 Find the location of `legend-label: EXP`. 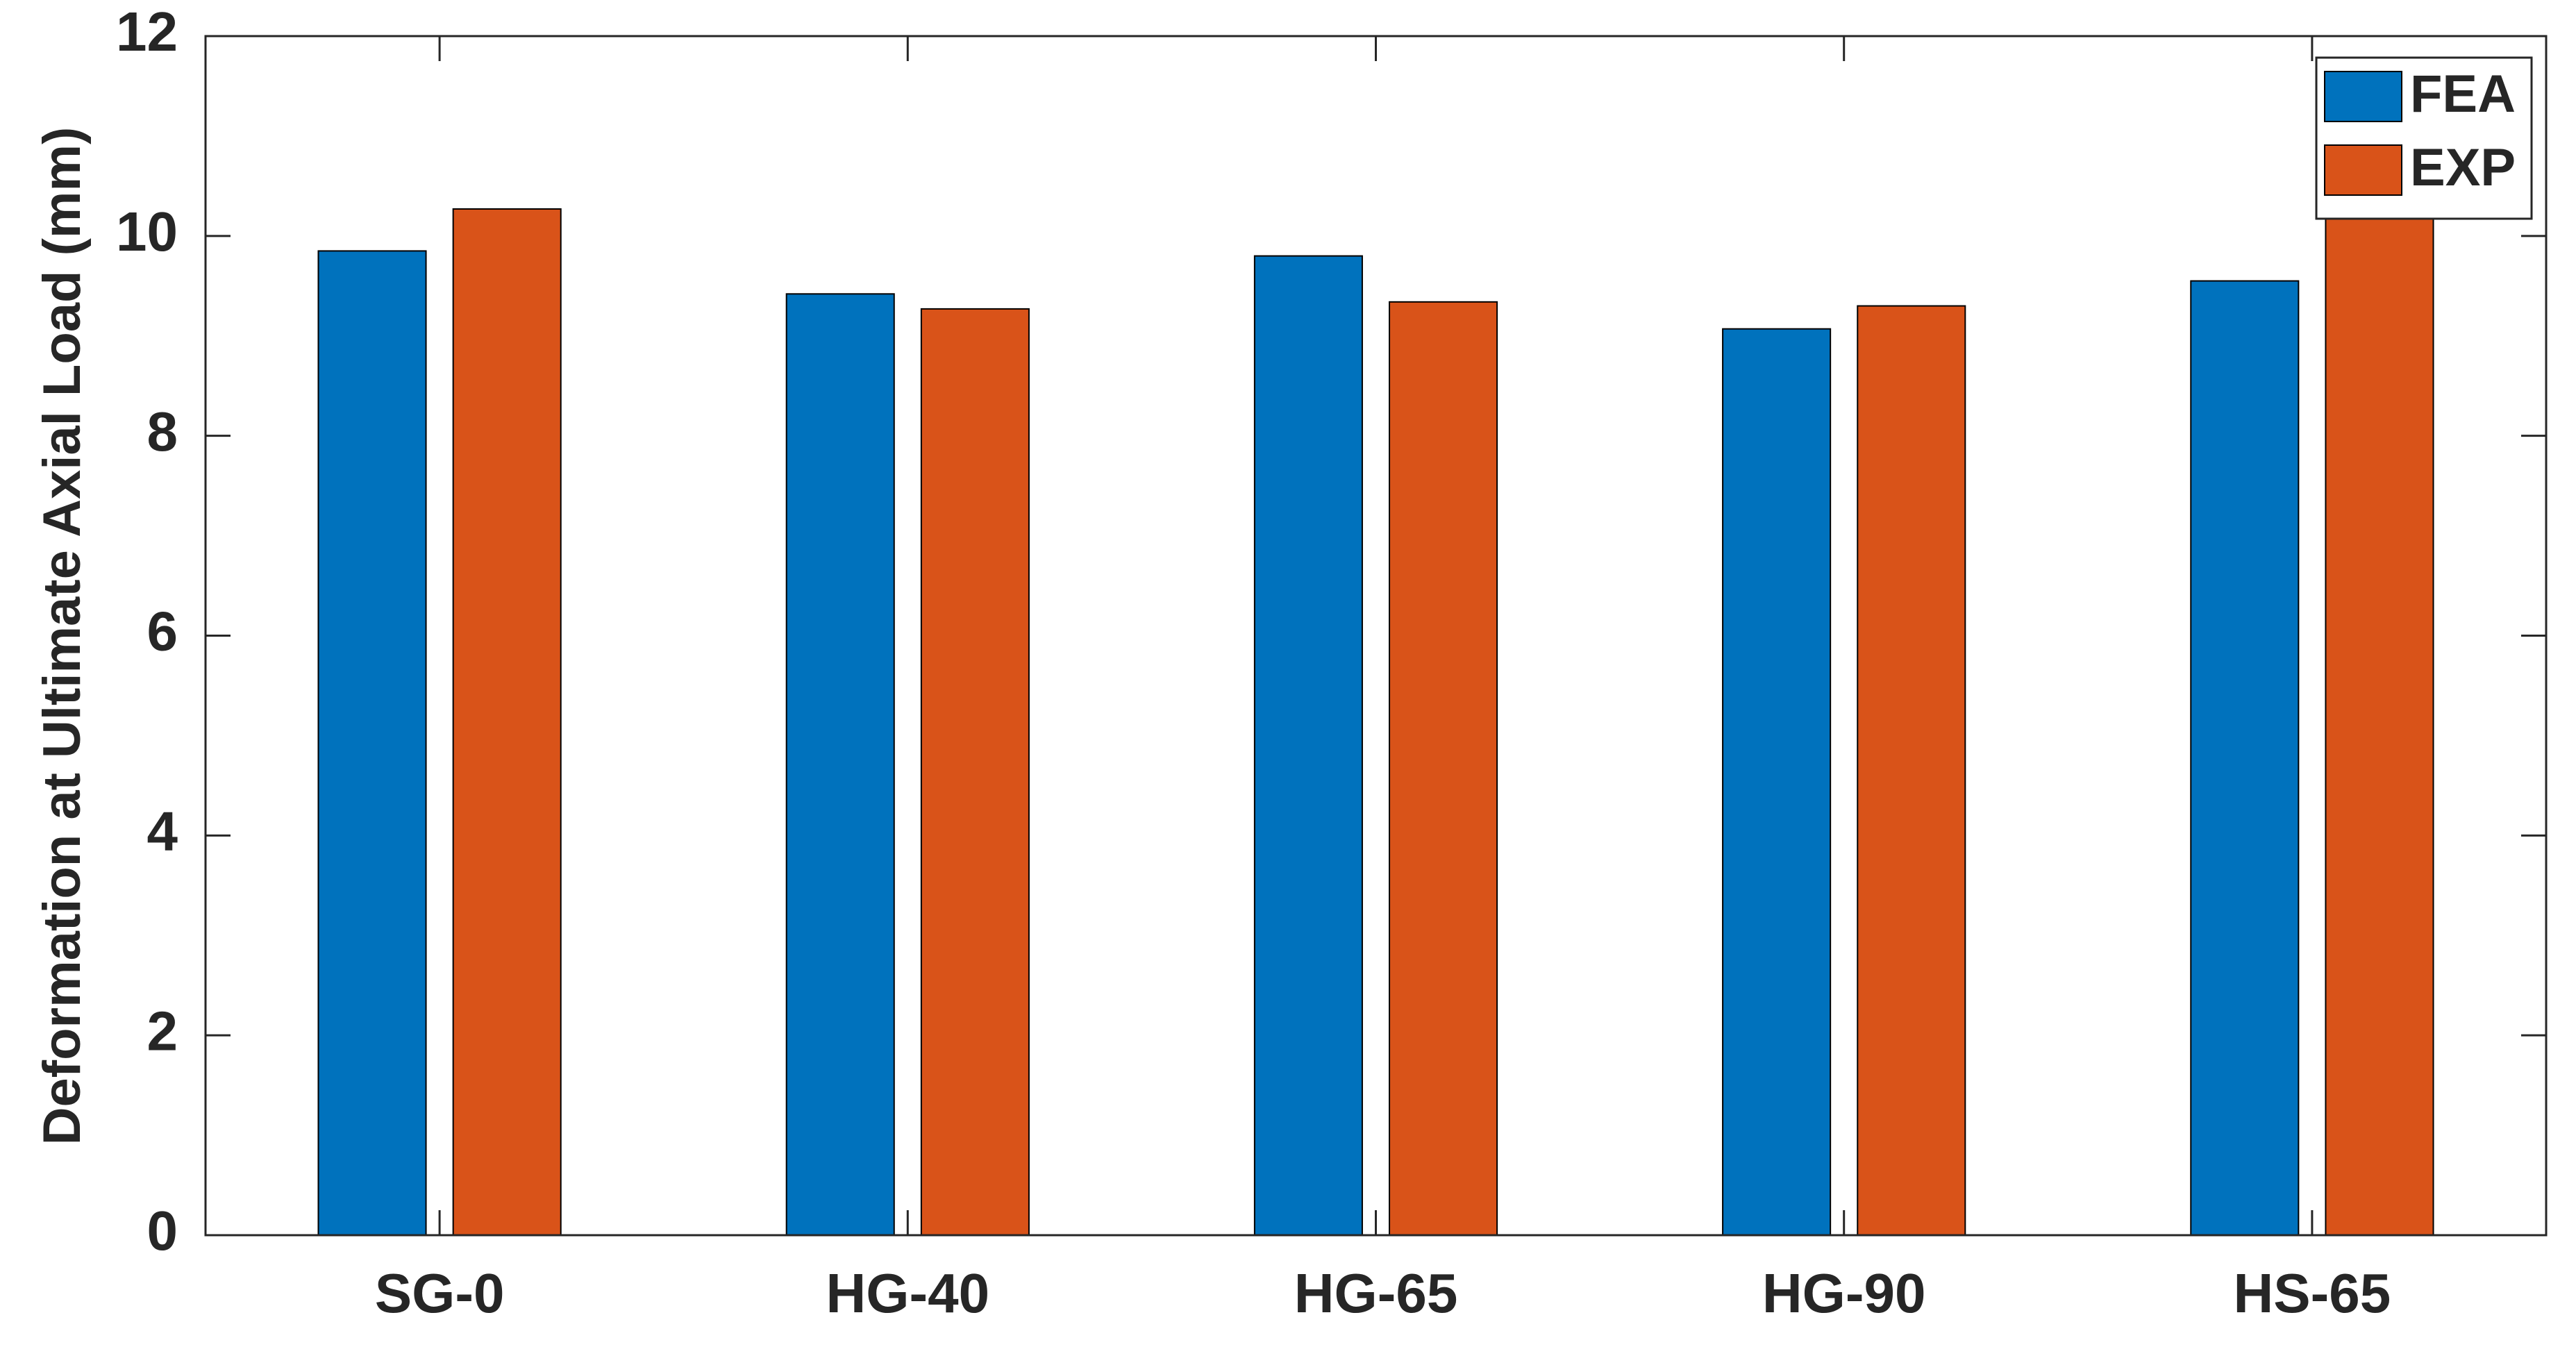

legend-label: EXP is located at coordinates (2463, 167).